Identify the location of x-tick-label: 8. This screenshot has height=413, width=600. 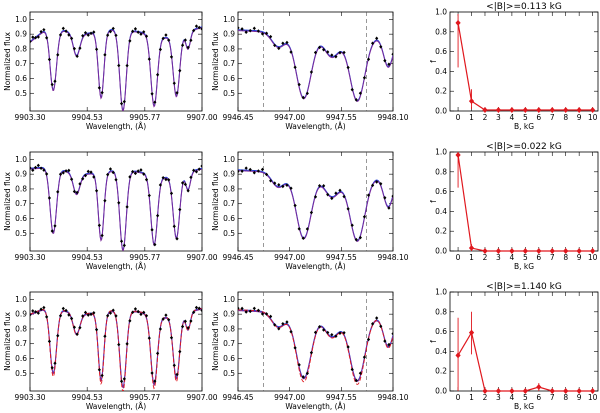
(565, 397).